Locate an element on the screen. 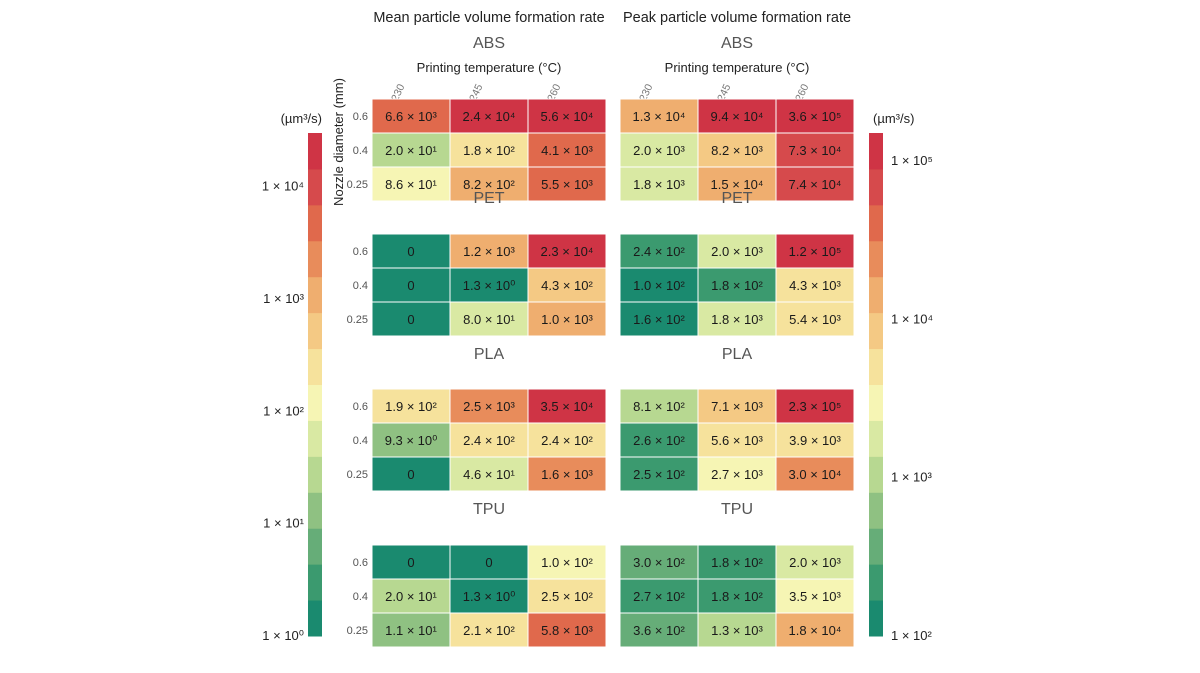  cell-value-label: 2.0 × 10³ is located at coordinates (815, 562).